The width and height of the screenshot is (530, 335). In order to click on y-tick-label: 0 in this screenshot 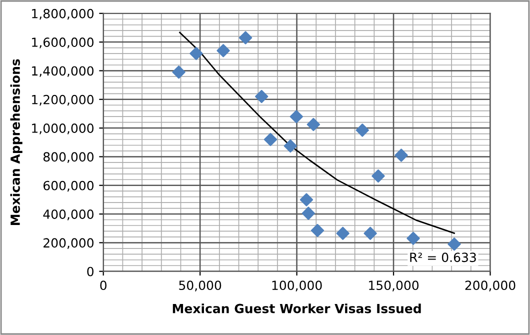, I will do `click(90, 271)`.